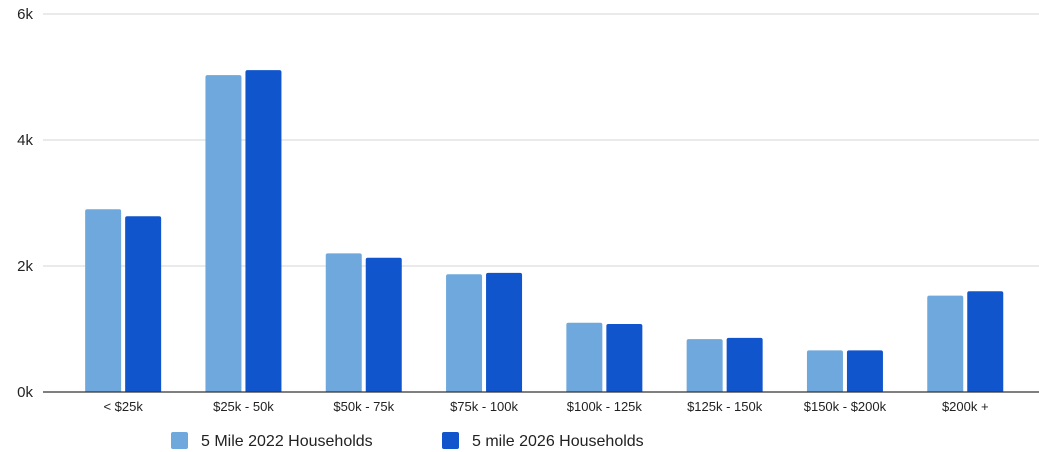  Describe the element at coordinates (287, 441) in the screenshot. I see `legend-label-1: 5 Mile 2022 Households` at that location.